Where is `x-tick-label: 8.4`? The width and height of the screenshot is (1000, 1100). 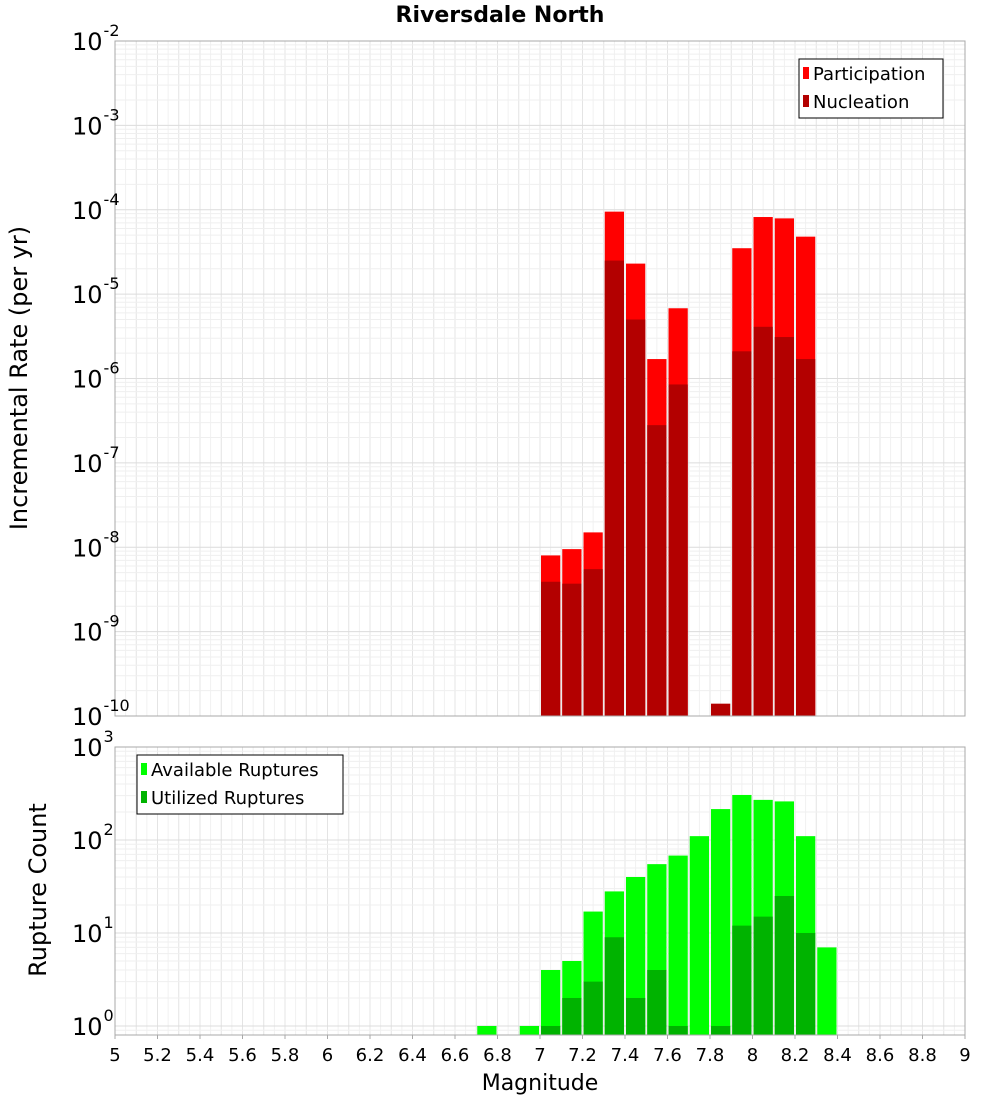 x-tick-label: 8.4 is located at coordinates (837, 1055).